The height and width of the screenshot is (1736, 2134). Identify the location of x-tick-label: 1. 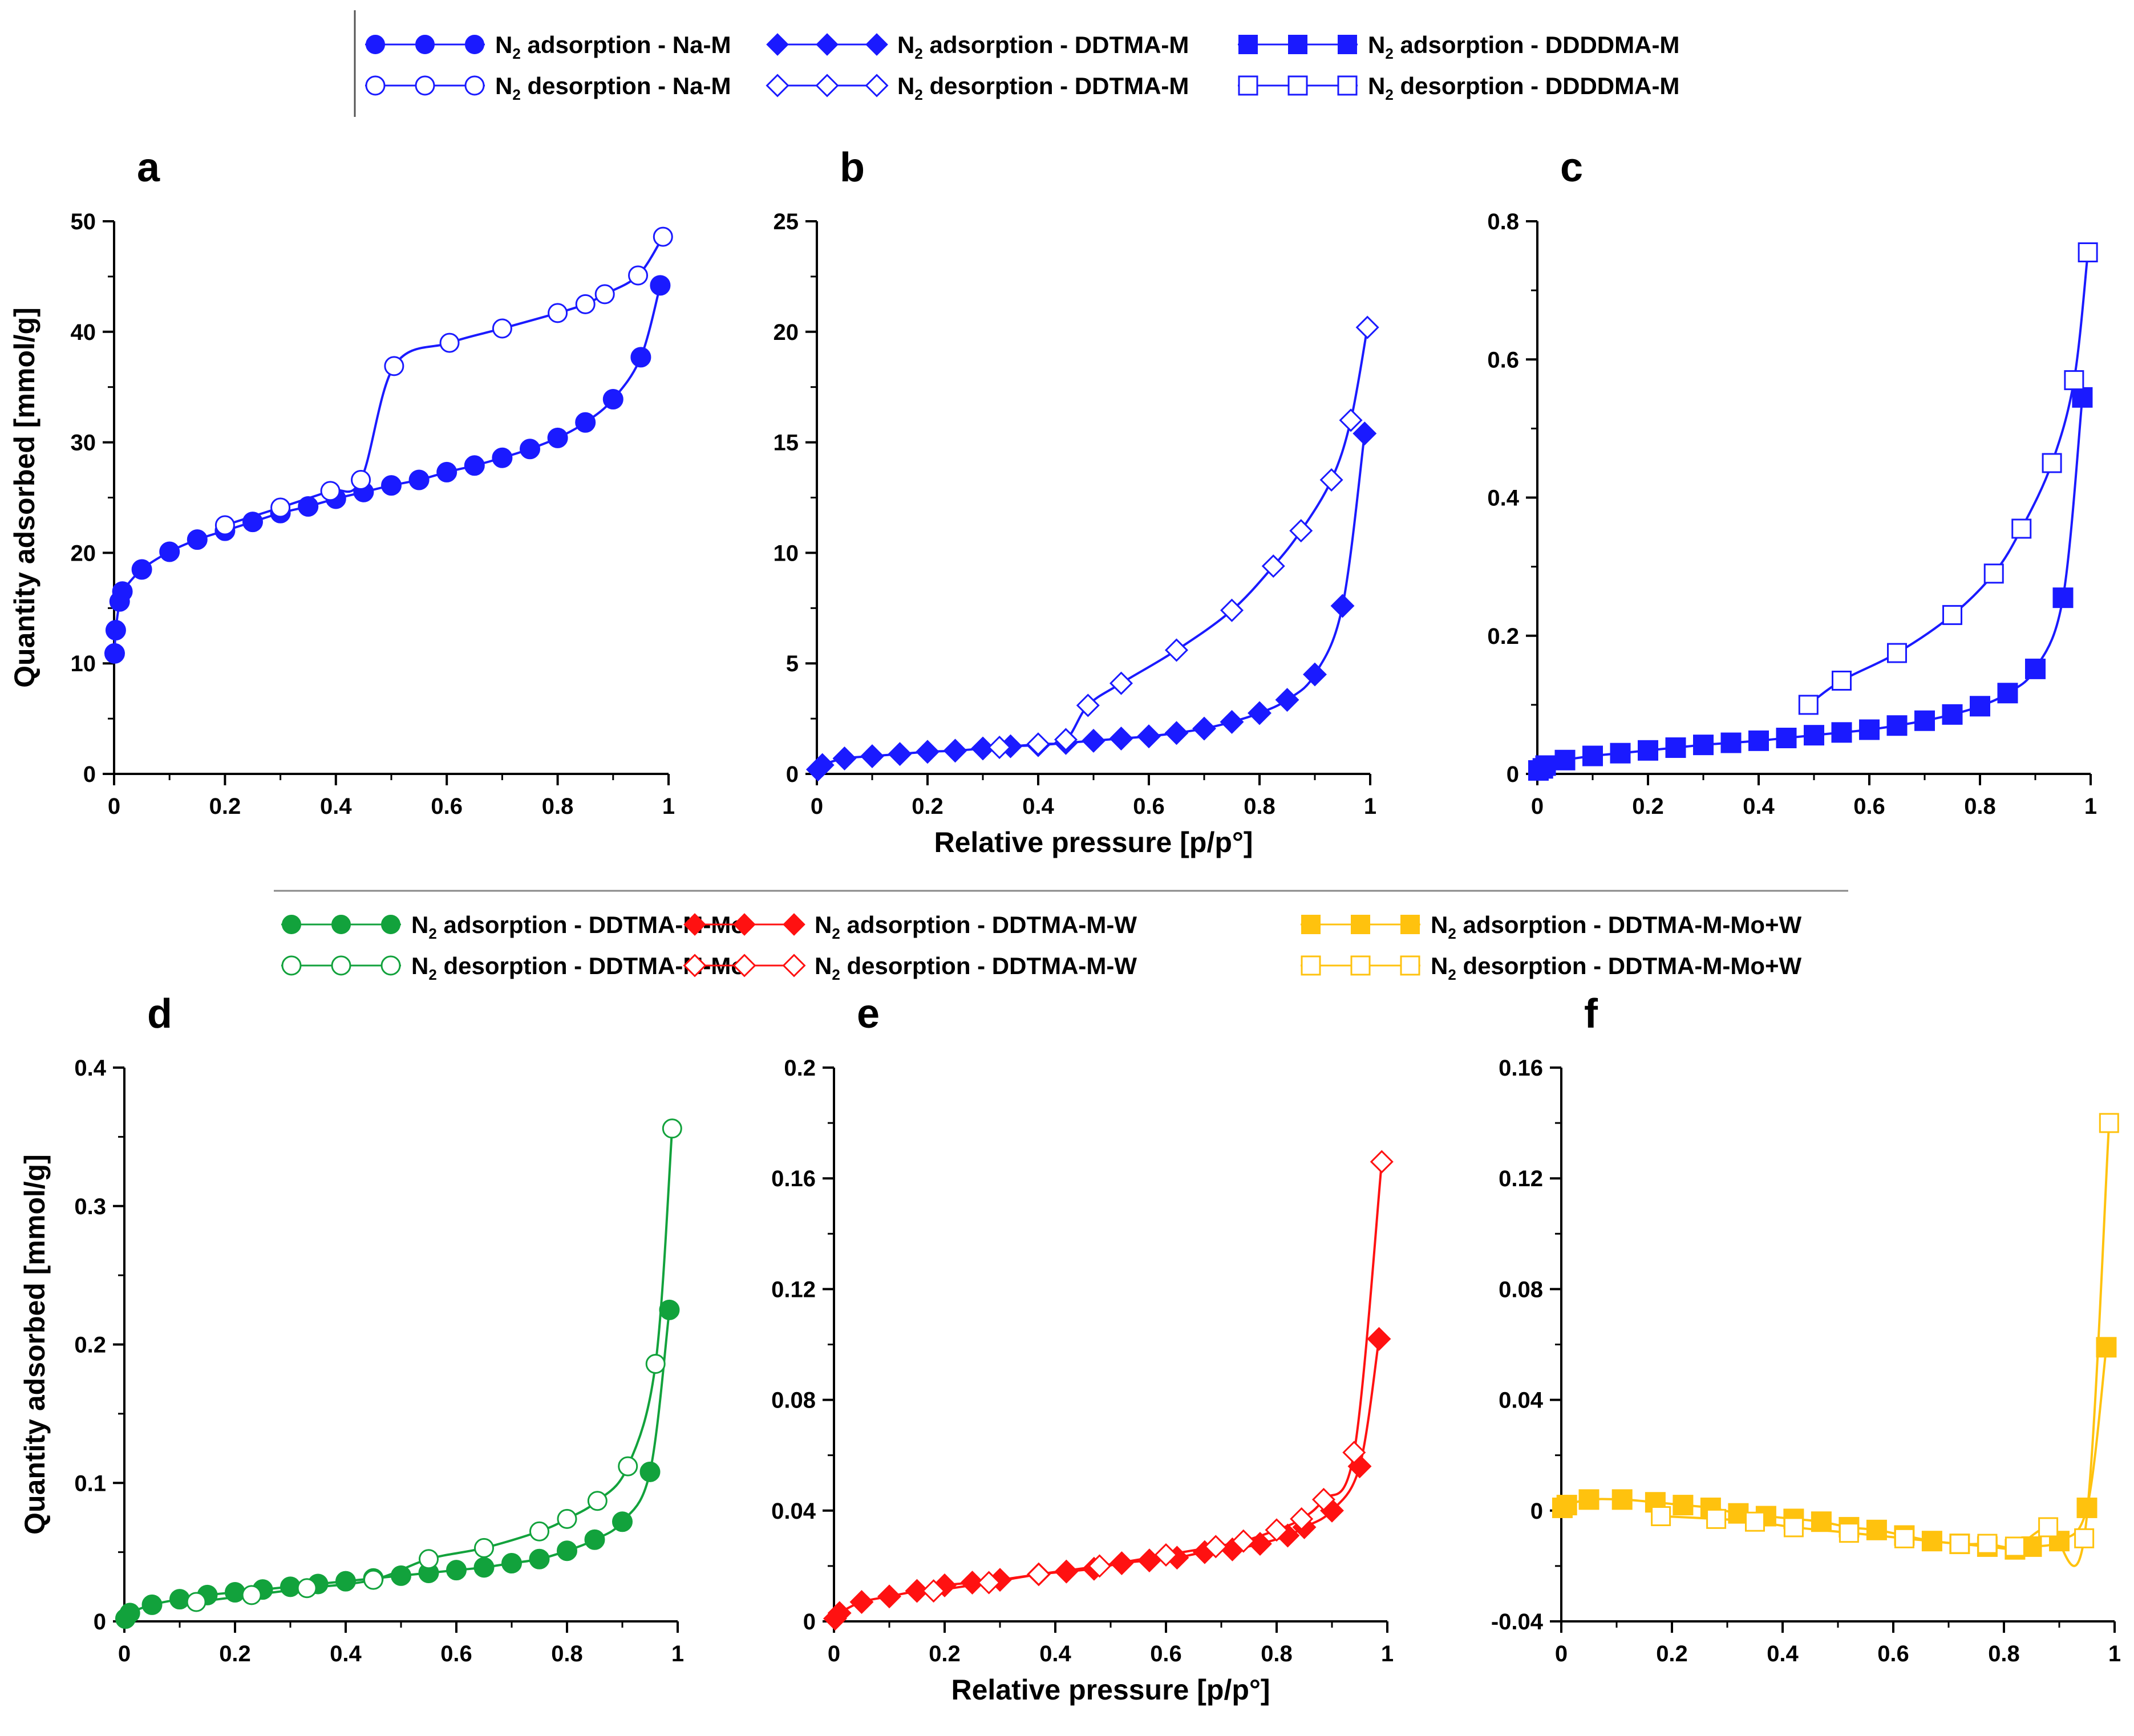
(1387, 1654).